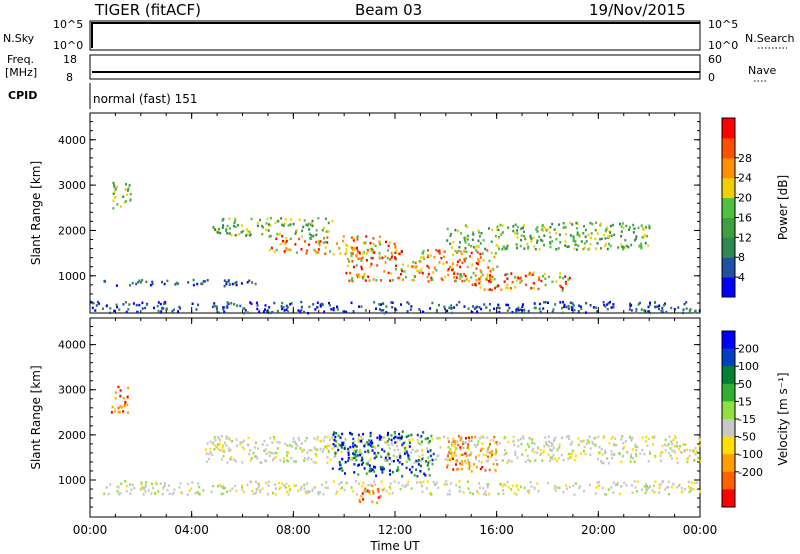 This screenshot has width=800, height=554. Describe the element at coordinates (395, 530) in the screenshot. I see `x-tick-label: 12:00` at that location.